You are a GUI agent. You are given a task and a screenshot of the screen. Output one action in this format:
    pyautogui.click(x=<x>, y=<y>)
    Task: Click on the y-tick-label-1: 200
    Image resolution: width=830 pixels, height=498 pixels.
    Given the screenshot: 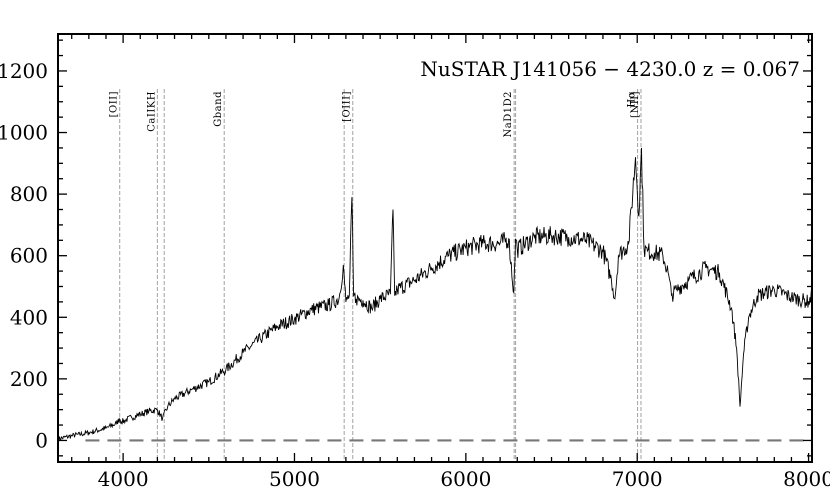 What is the action you would take?
    pyautogui.click(x=29, y=379)
    